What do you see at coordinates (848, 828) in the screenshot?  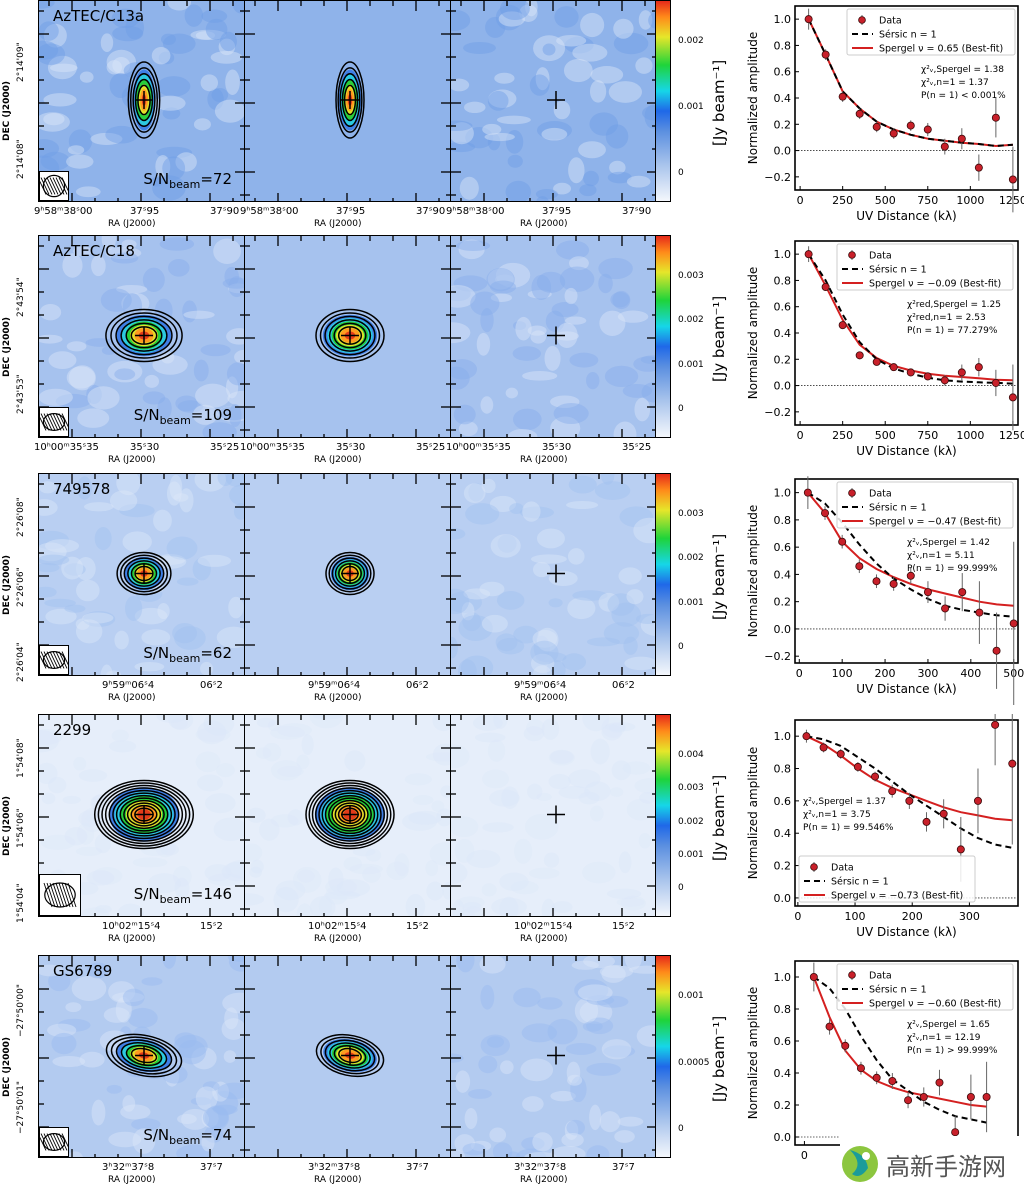 I see `fit-statistic-annotation: P(n = 1) = 99.546%` at bounding box center [848, 828].